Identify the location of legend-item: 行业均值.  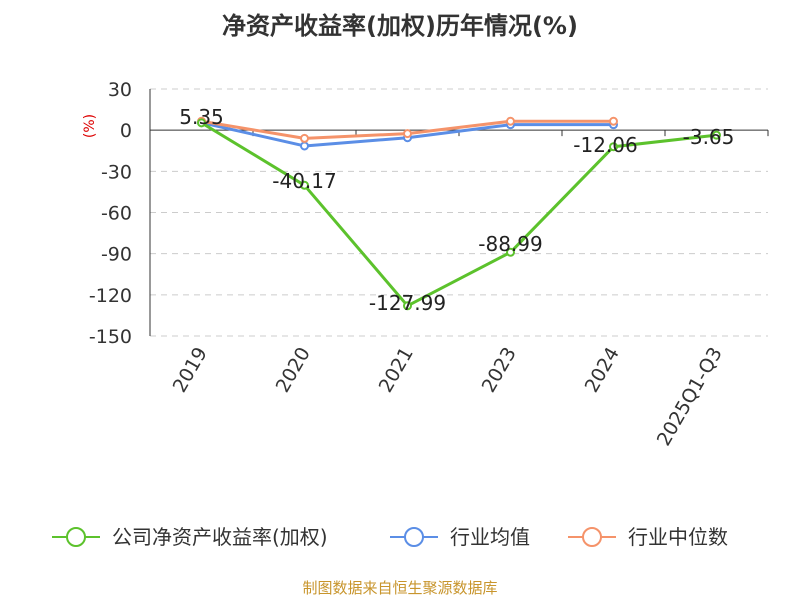
(460, 537).